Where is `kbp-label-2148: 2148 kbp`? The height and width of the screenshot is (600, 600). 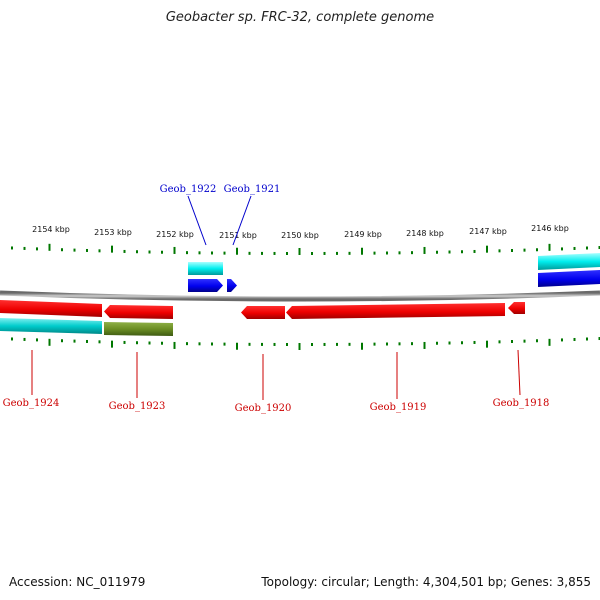
kbp-label-2148: 2148 kbp is located at coordinates (425, 233).